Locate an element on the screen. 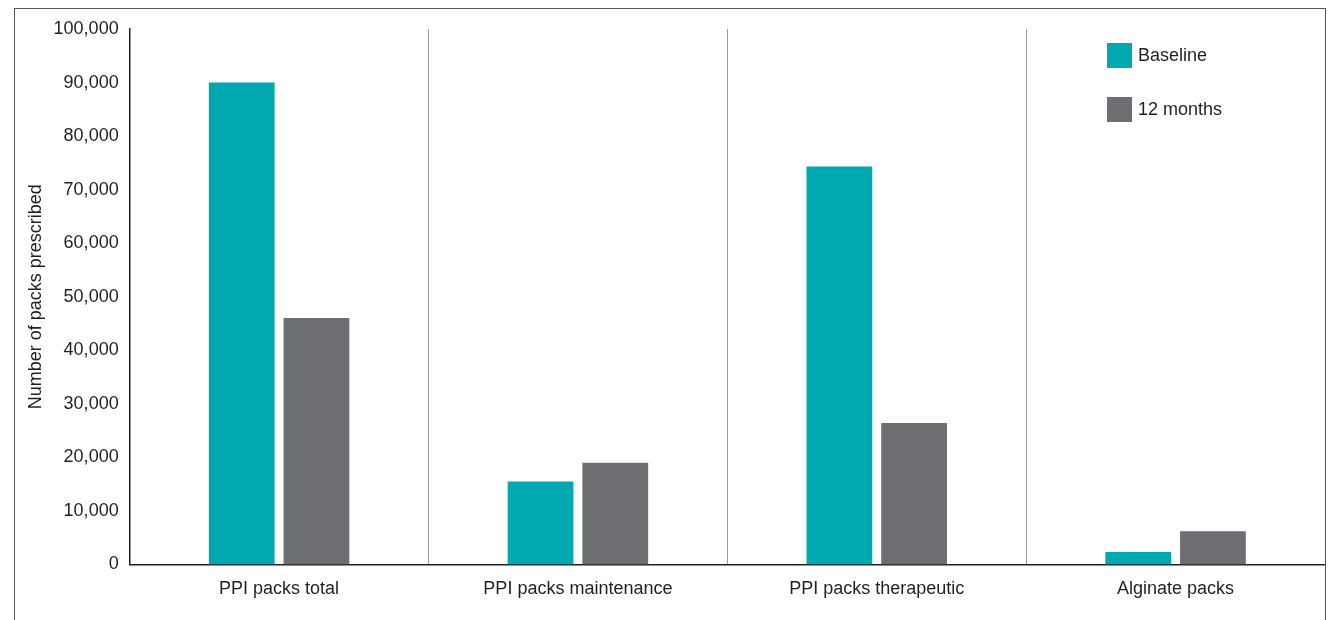  legend-label: 12 months is located at coordinates (1180, 108).